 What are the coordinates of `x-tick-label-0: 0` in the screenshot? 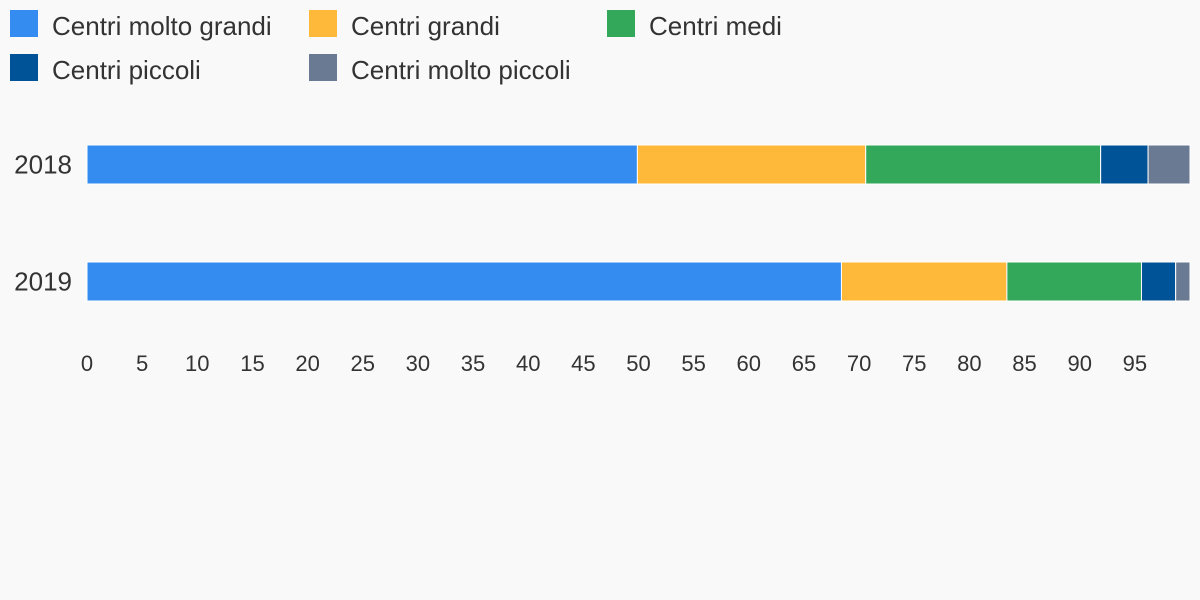 It's located at (87, 363).